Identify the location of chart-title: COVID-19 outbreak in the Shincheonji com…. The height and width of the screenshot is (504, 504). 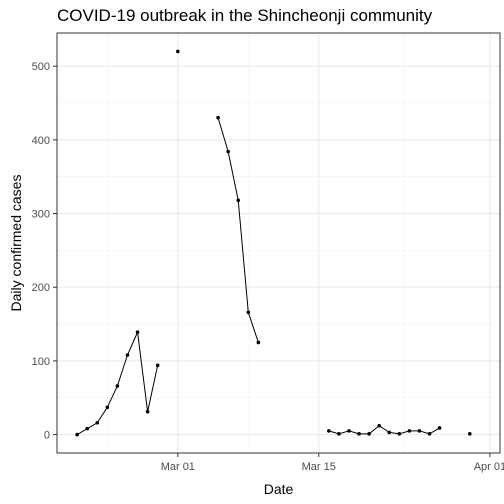
(245, 15).